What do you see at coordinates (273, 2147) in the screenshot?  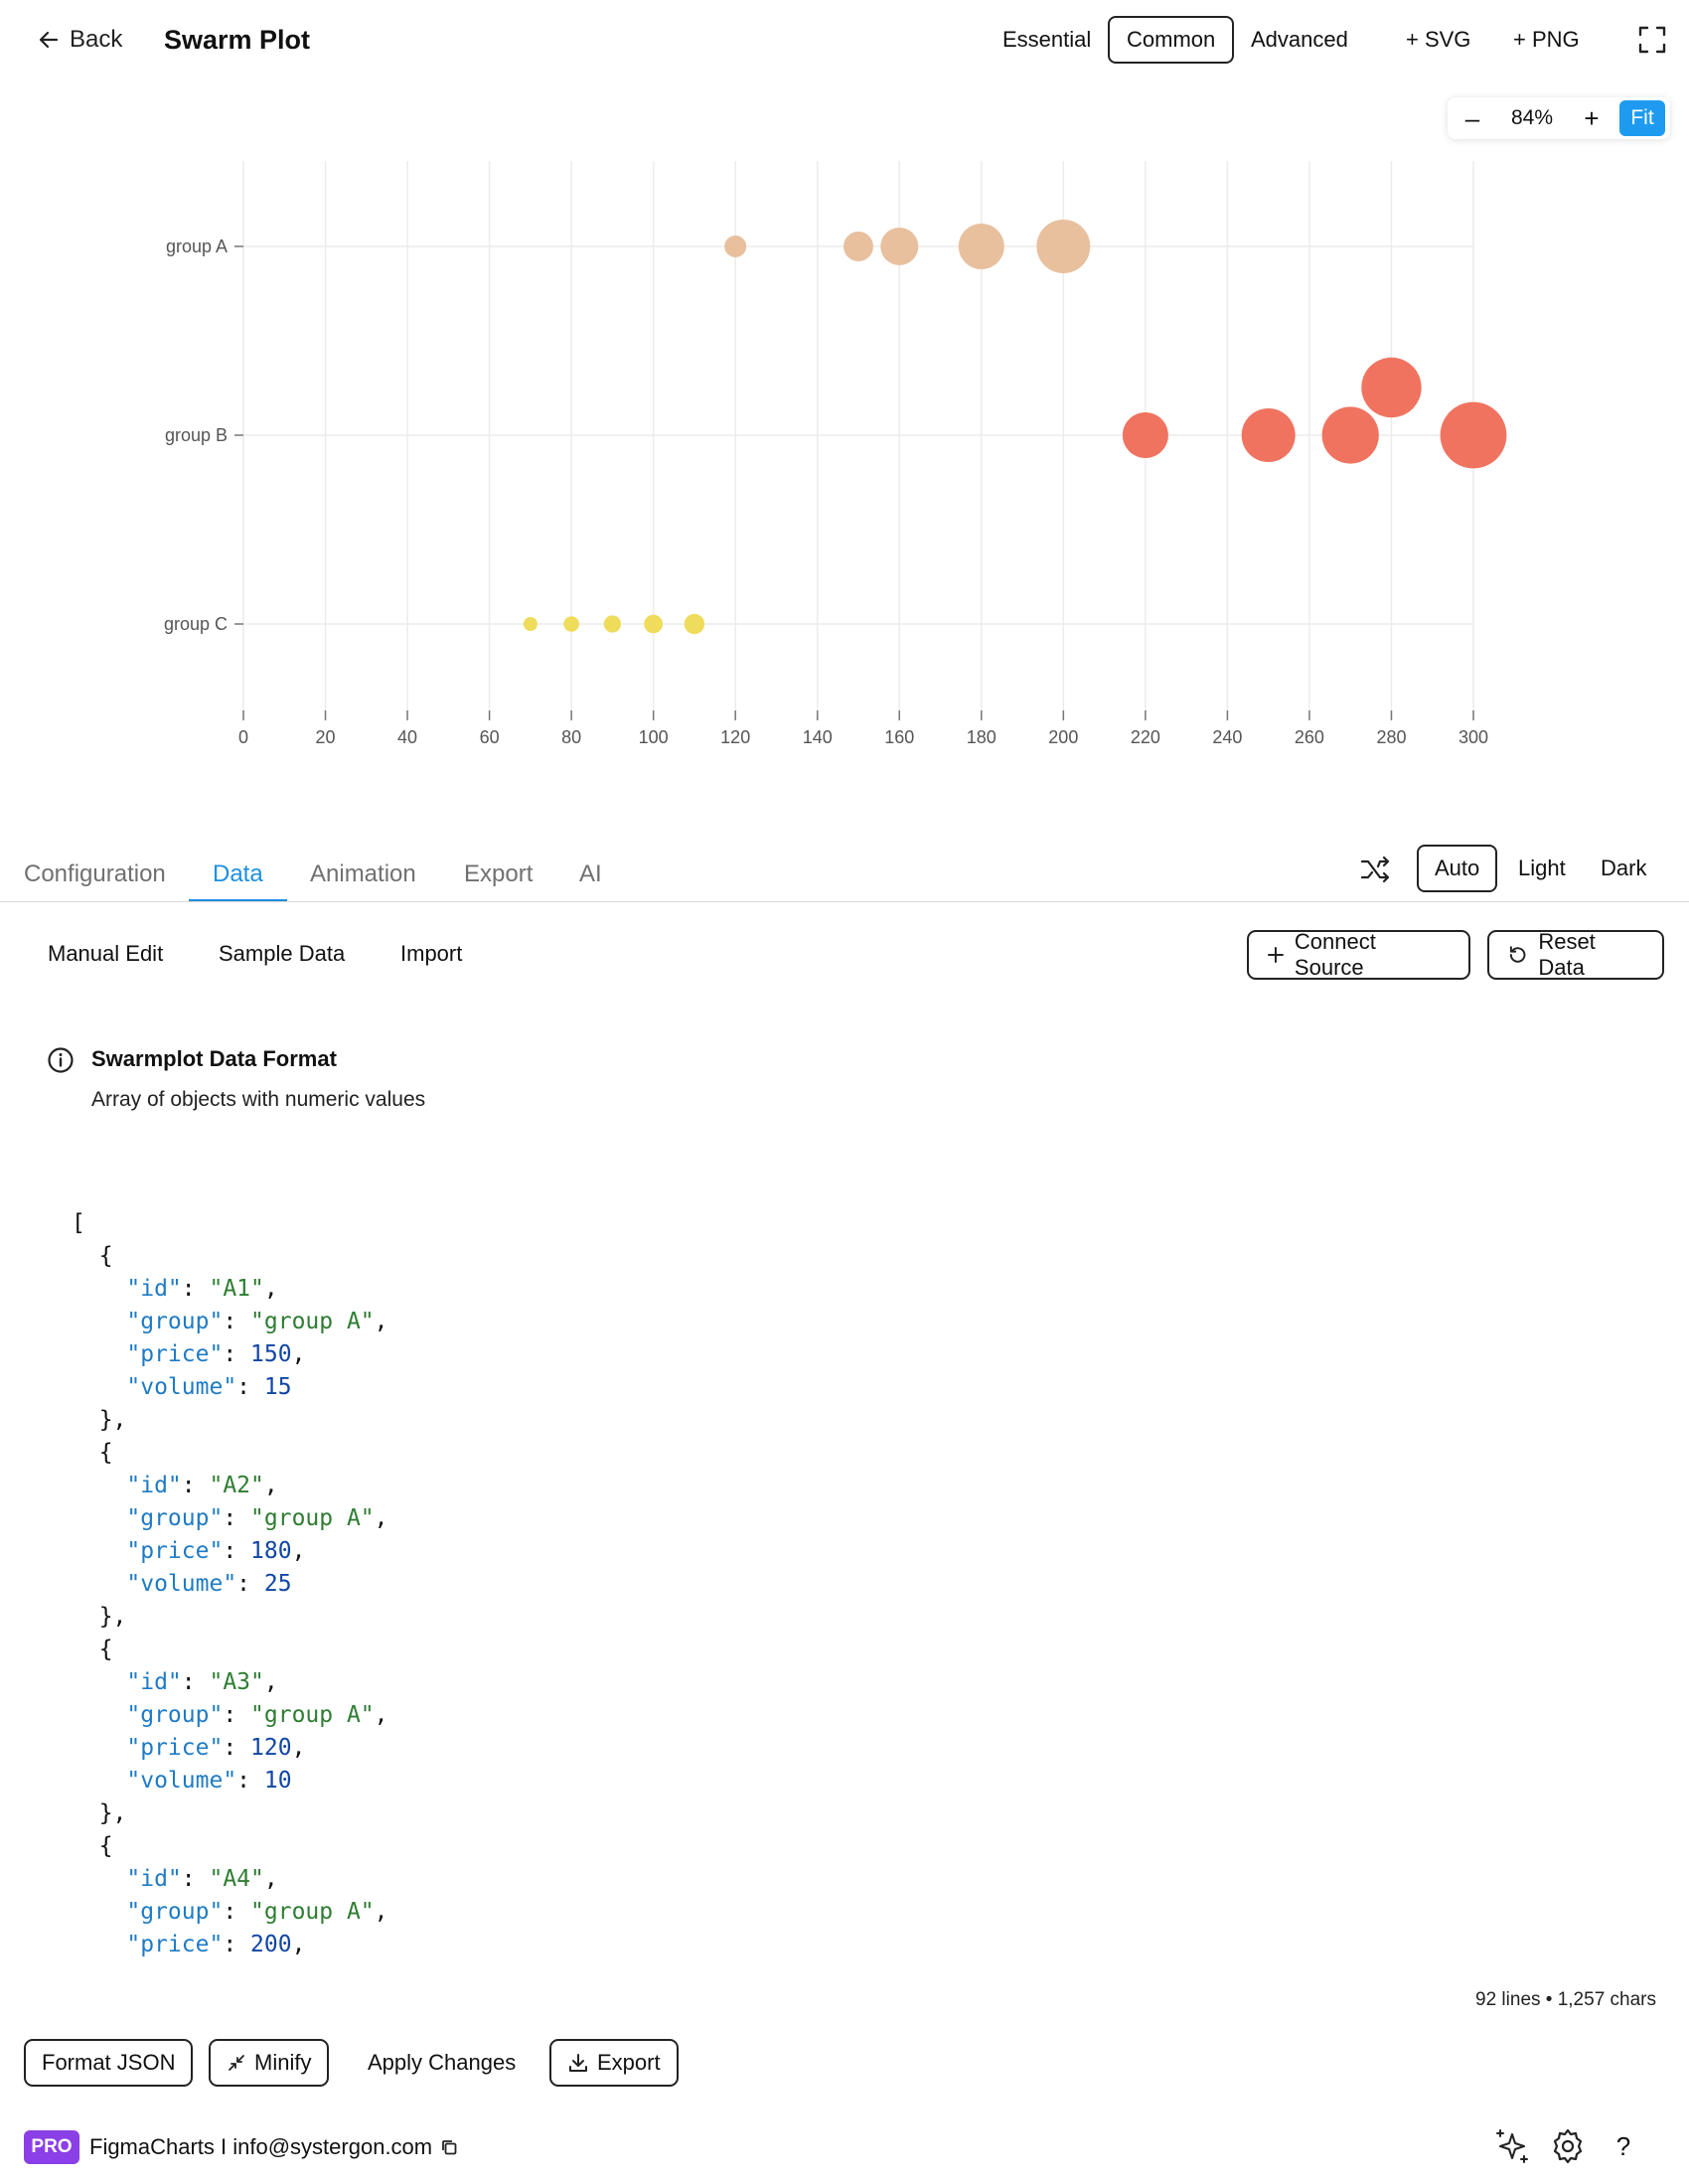 I see `footer-info: FigmaCharts I info@systergon.com` at bounding box center [273, 2147].